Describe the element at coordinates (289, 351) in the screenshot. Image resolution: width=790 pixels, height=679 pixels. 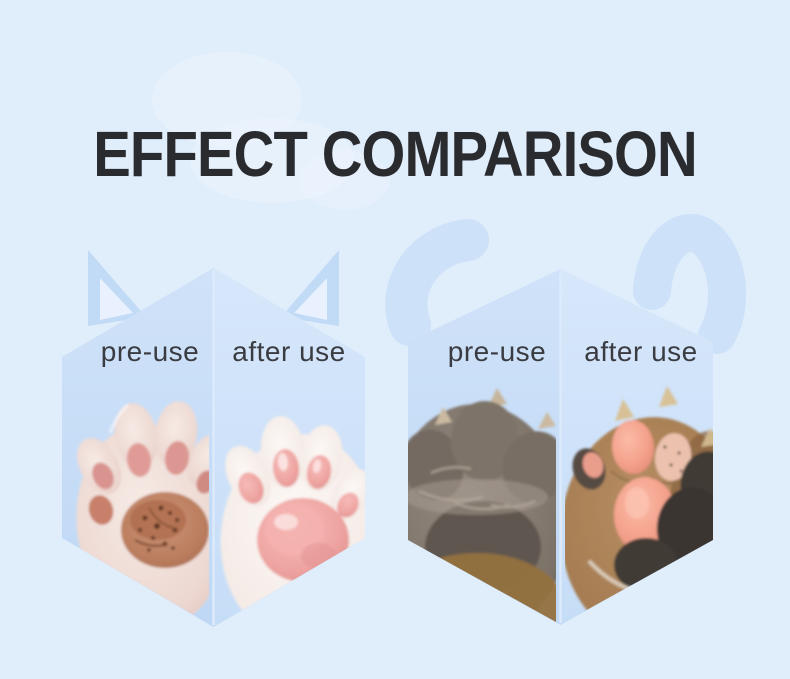
I see `cat-after-use-label: after use` at that location.